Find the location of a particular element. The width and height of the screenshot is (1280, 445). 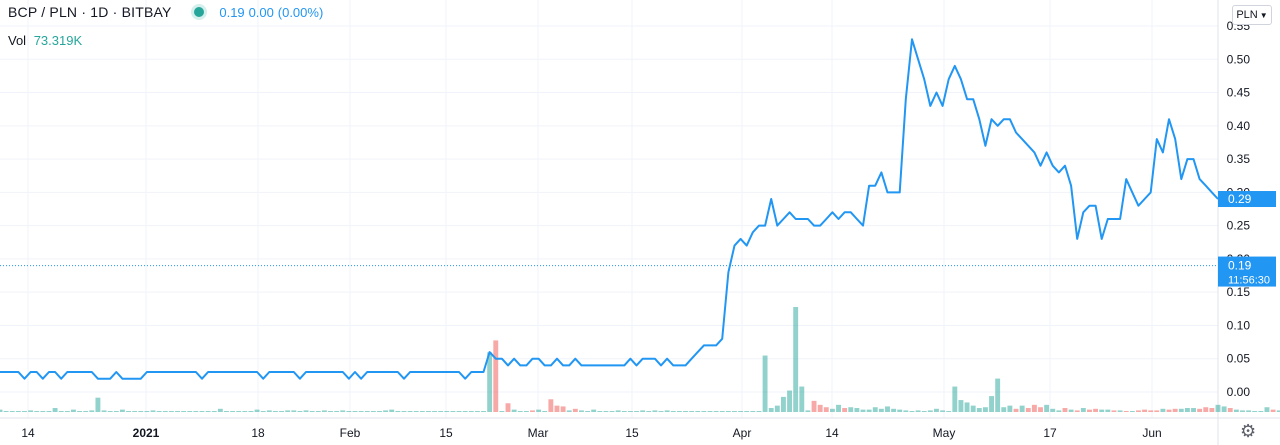

current-price-label: 0.19 is located at coordinates (1240, 266).